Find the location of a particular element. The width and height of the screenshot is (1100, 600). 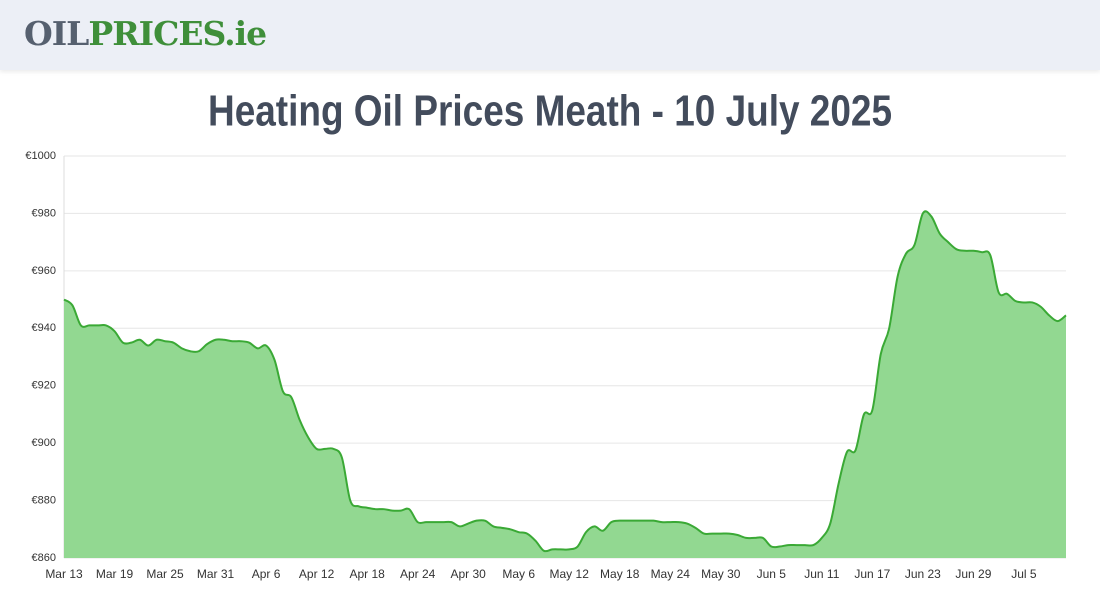

x-tick-label: Apr 30 is located at coordinates (468, 574).